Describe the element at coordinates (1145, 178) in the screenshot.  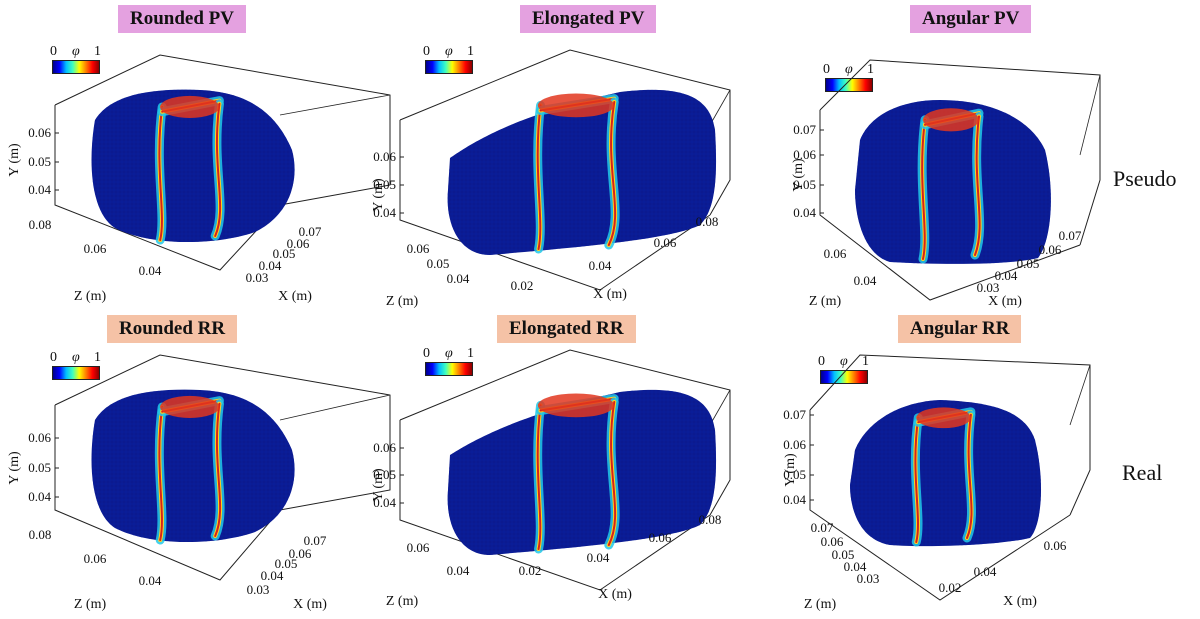
I see `row-label-pseudo: Pseudo` at that location.